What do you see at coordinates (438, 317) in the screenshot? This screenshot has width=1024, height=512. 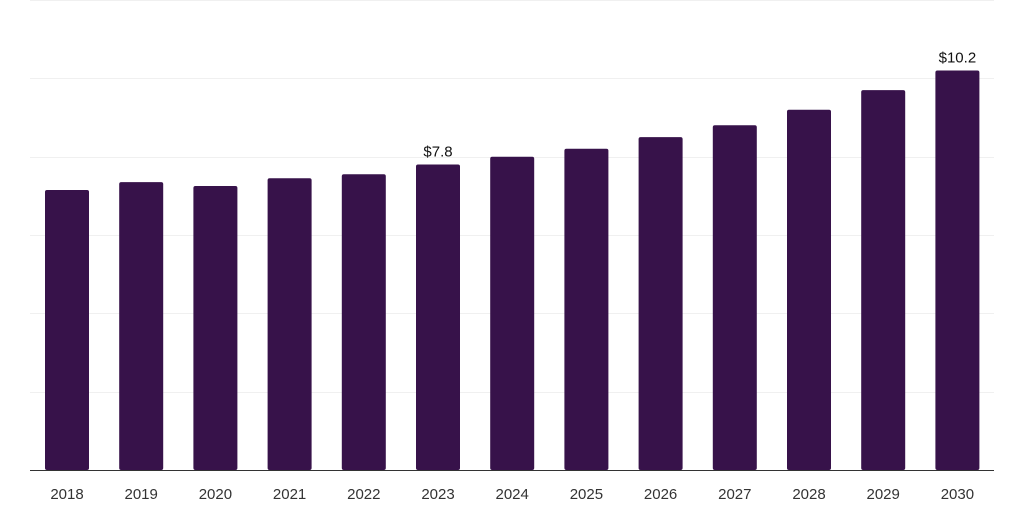 I see `bar-2023` at bounding box center [438, 317].